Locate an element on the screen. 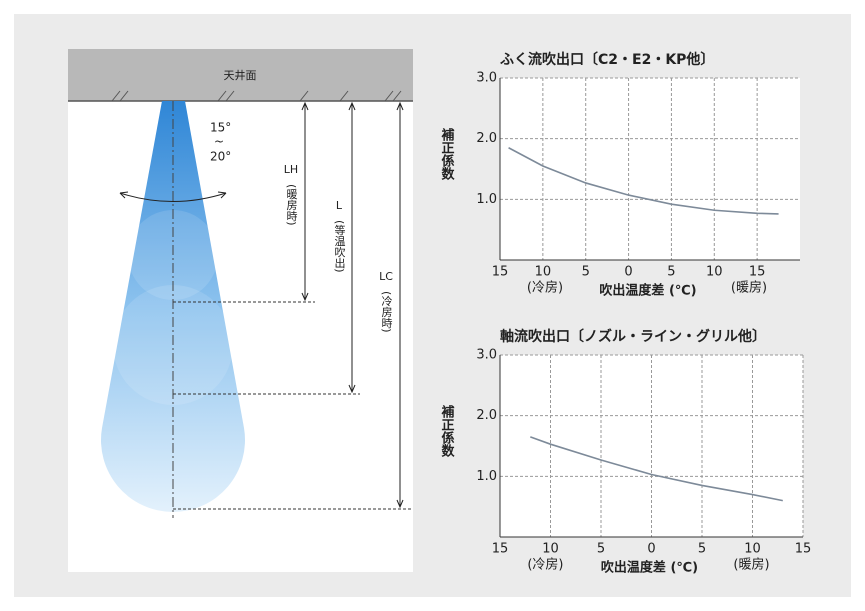 This screenshot has height=611, width=865. dim-note: (冷房時) is located at coordinates (386, 312).